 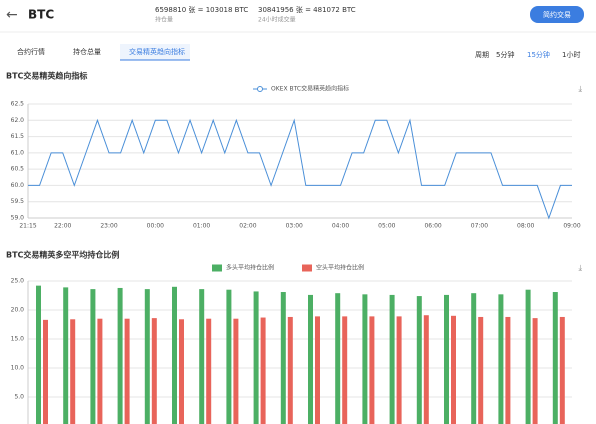 I want to click on x-tick-label: 22:00, so click(x=62, y=226).